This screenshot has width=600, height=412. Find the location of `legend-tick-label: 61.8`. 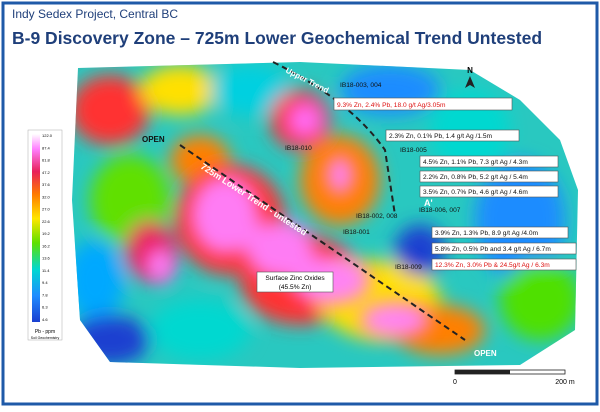

legend-tick-label: 61.8 is located at coordinates (46, 160).